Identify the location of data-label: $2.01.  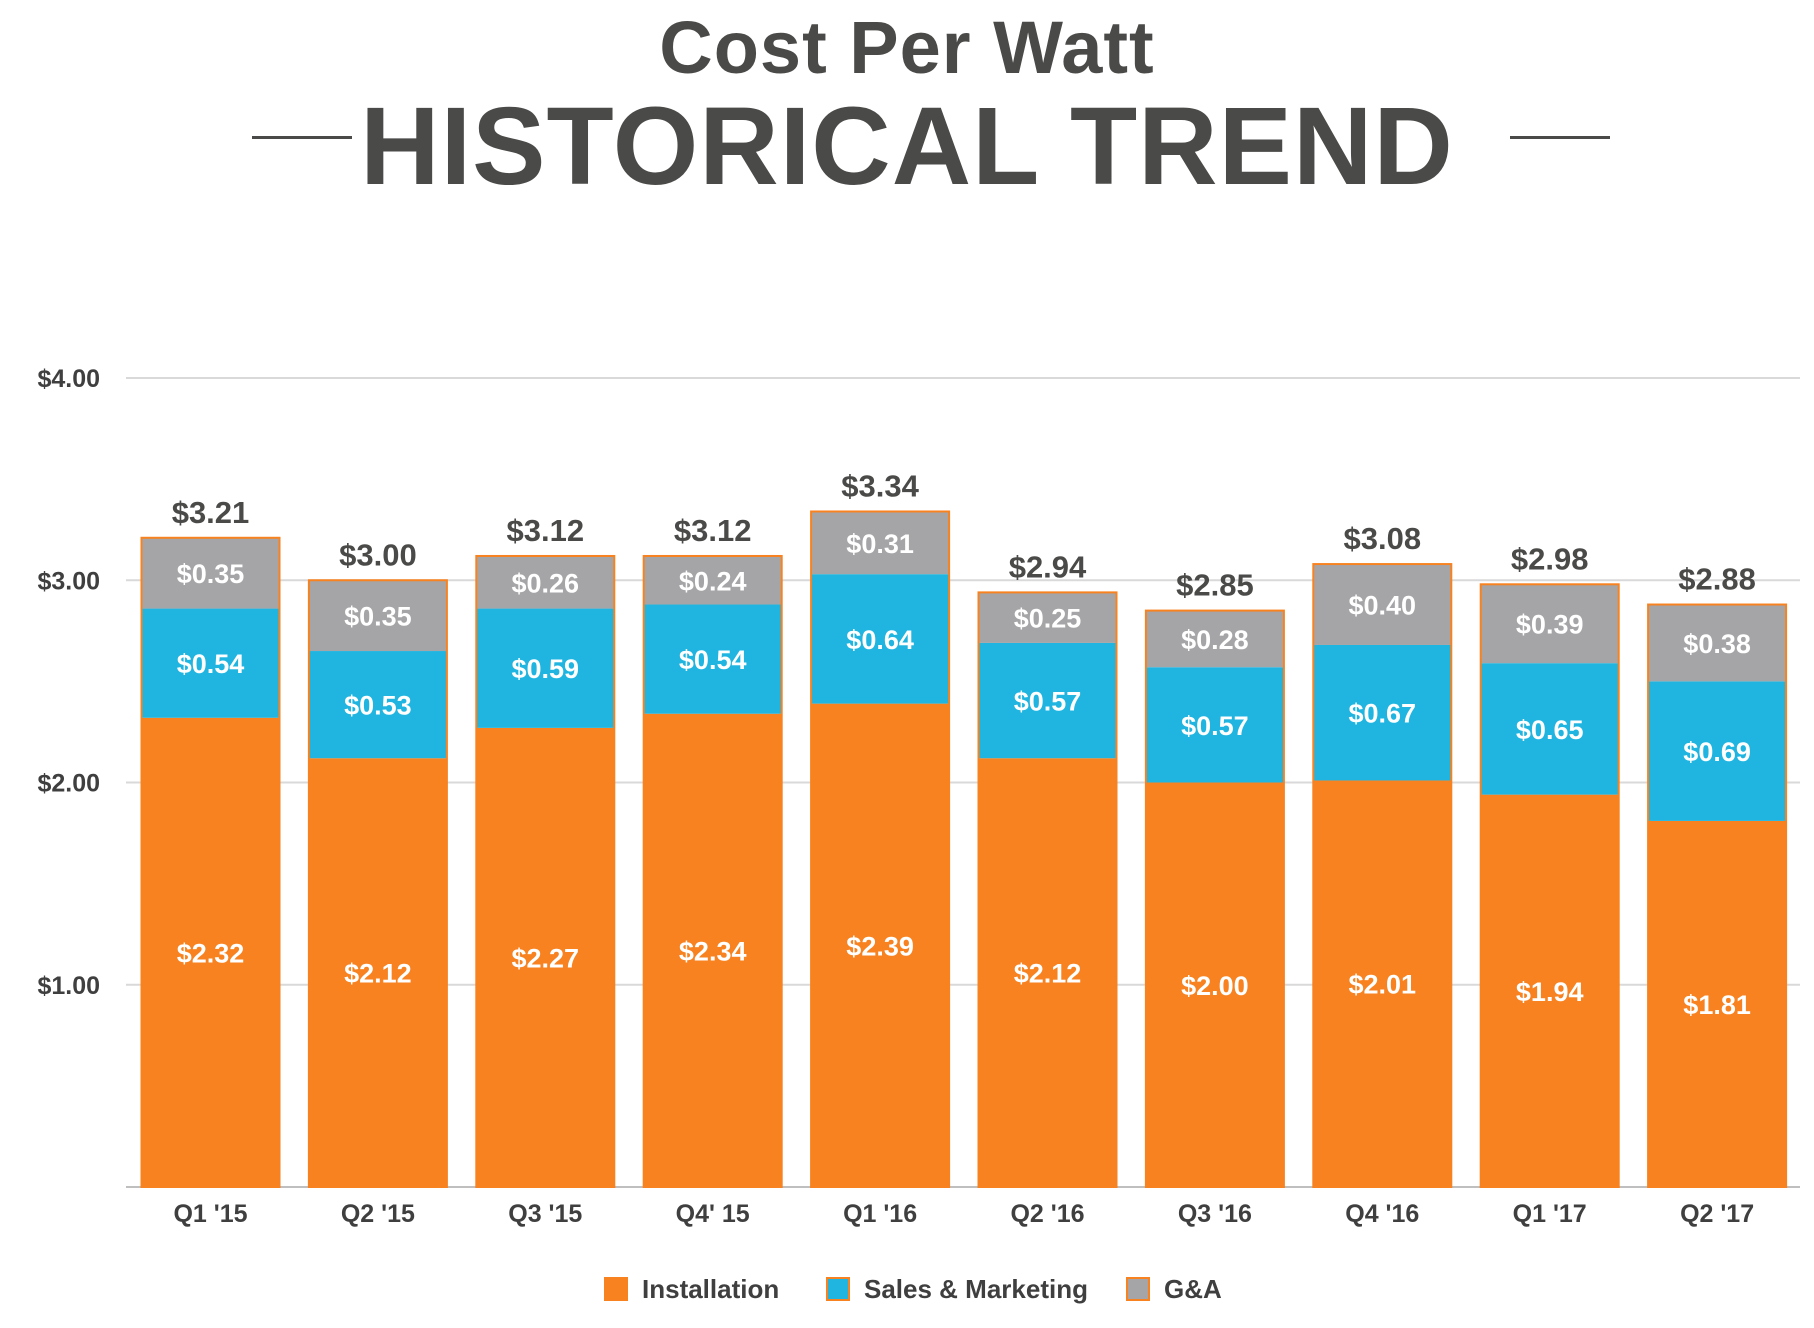
(1383, 985).